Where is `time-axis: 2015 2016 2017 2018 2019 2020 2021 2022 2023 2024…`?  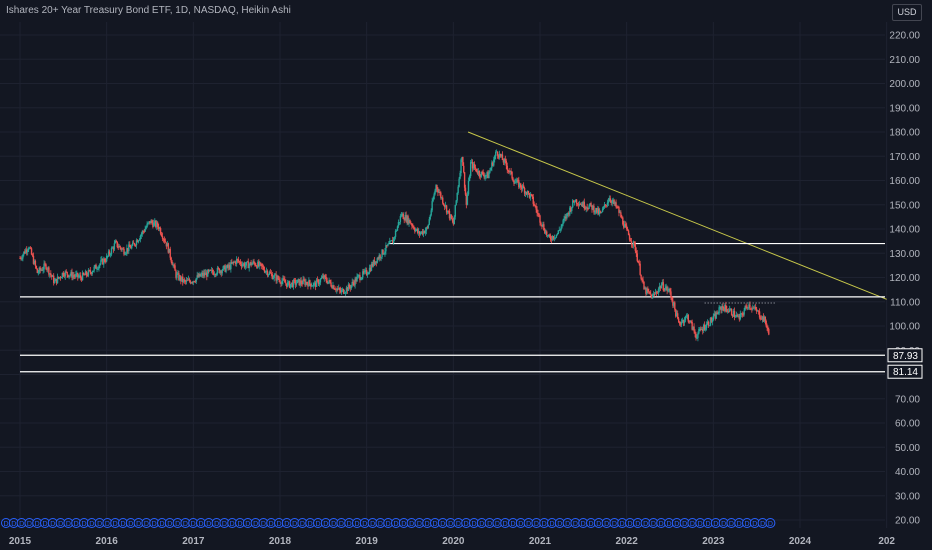 time-axis: 2015 2016 2017 2018 2019 2020 2021 2022 2023 2024… is located at coordinates (452, 541).